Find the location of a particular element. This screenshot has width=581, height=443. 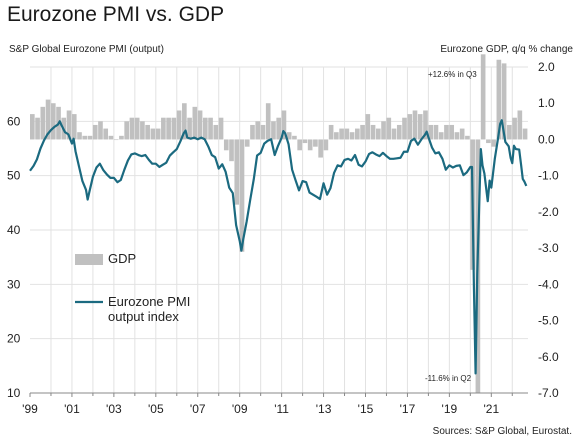

source-note: Sources: S&P Global, Eurostat. is located at coordinates (502, 431).